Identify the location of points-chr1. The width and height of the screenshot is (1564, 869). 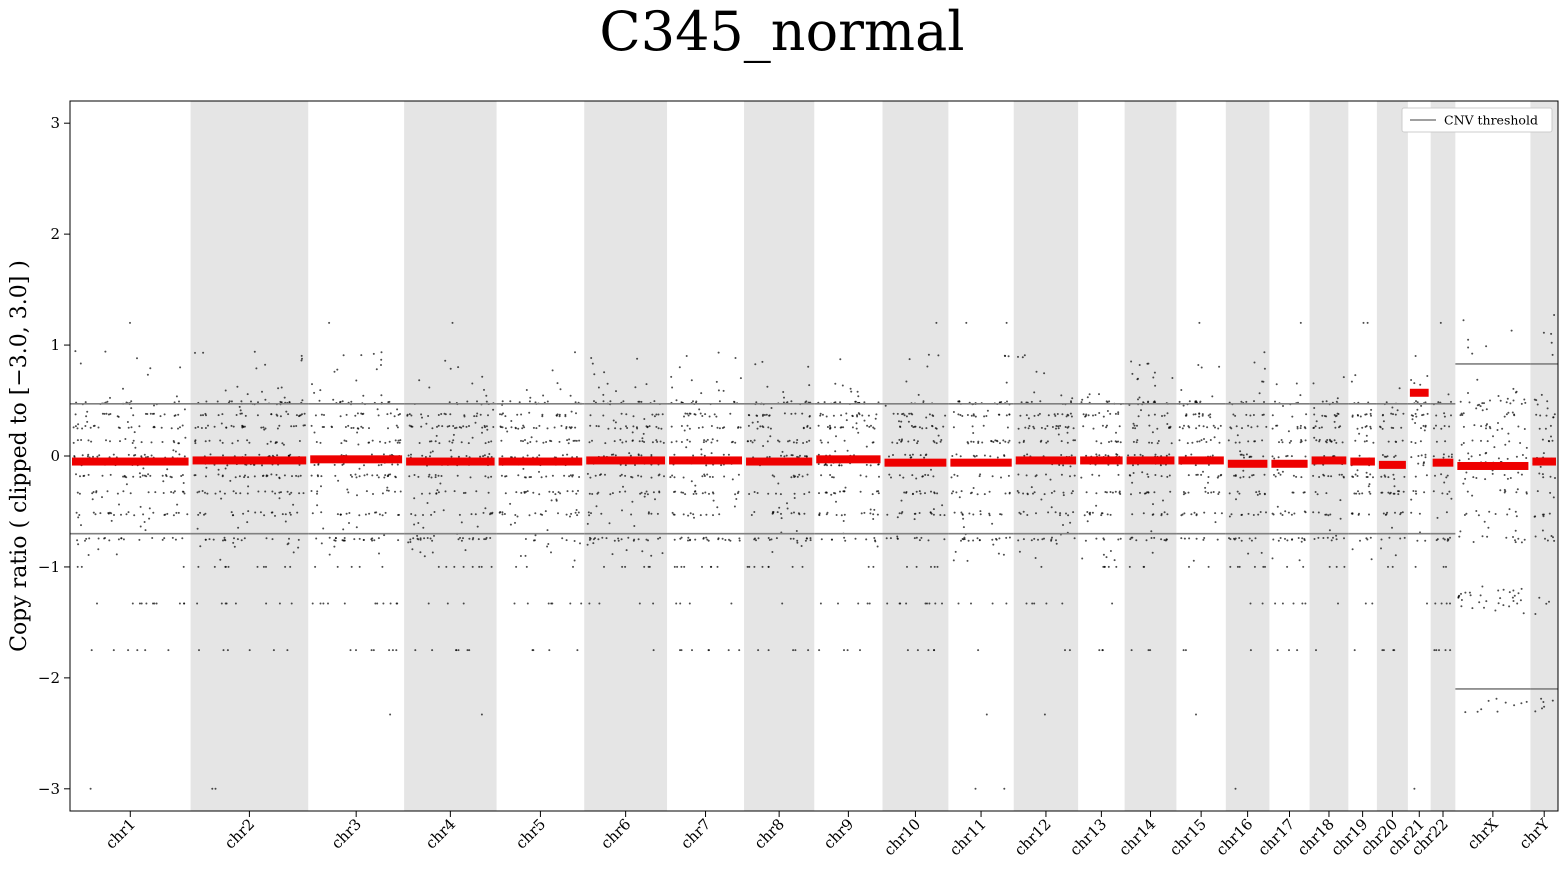
(130, 555).